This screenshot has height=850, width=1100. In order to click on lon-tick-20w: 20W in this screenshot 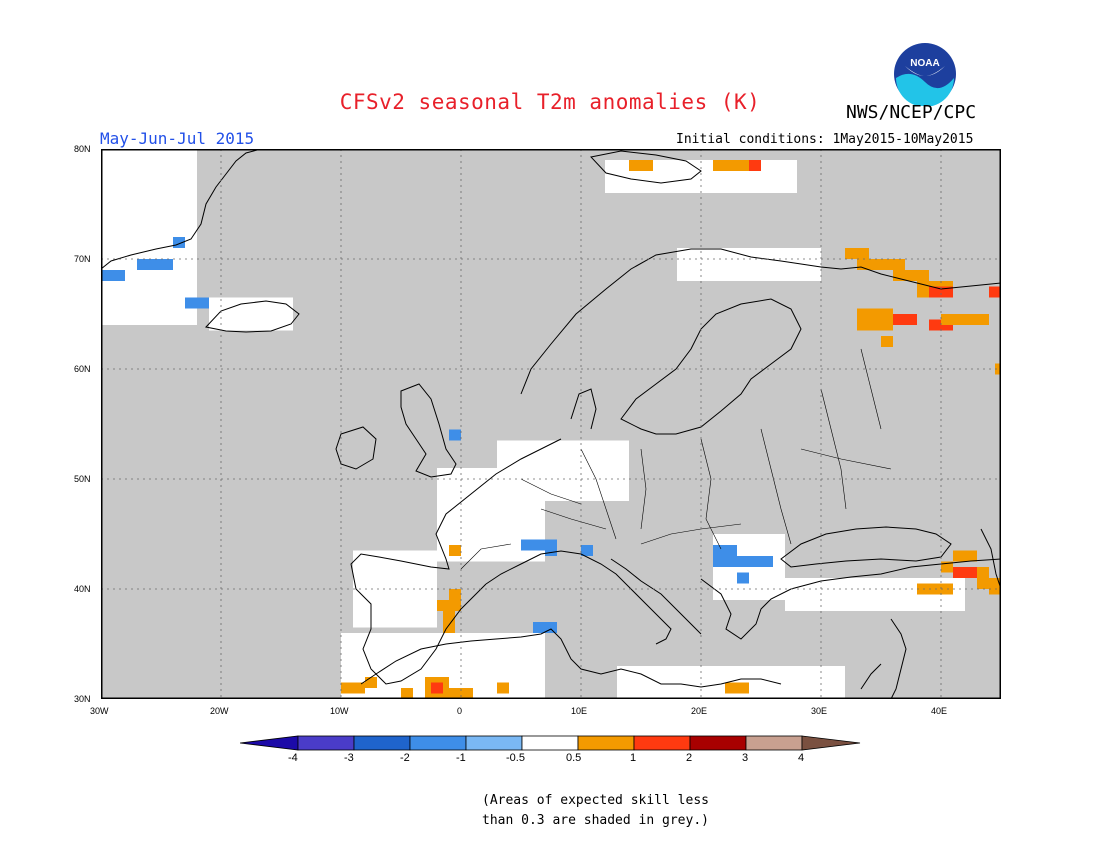, I will do `click(219, 711)`.